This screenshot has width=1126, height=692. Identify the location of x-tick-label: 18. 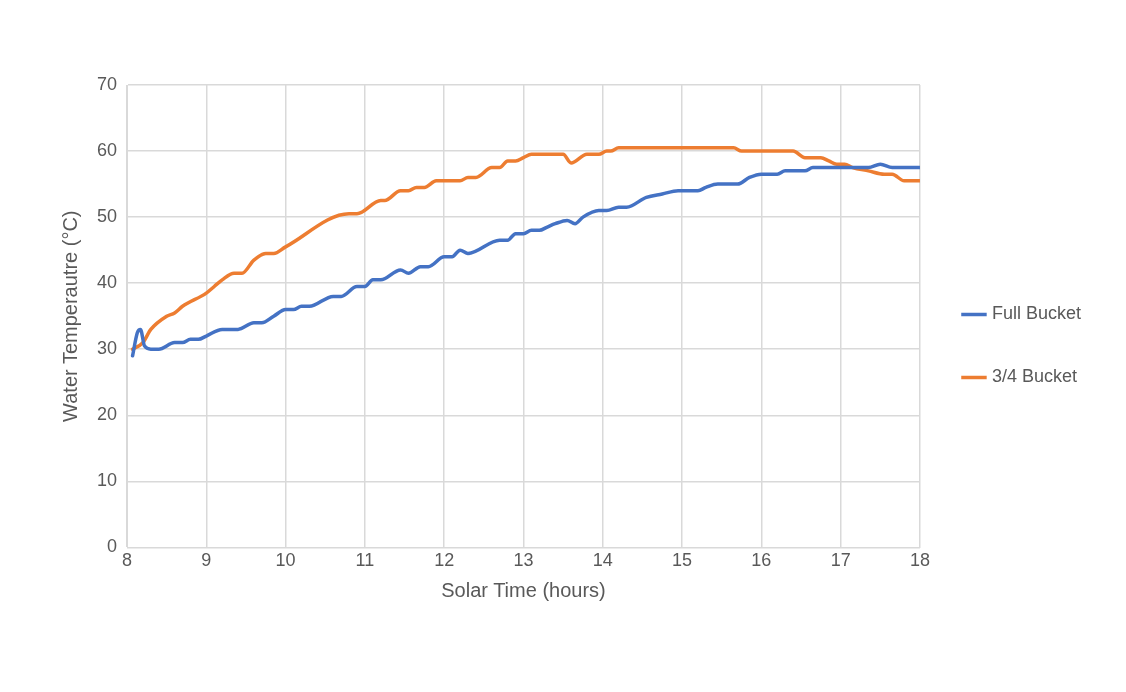
(919, 560).